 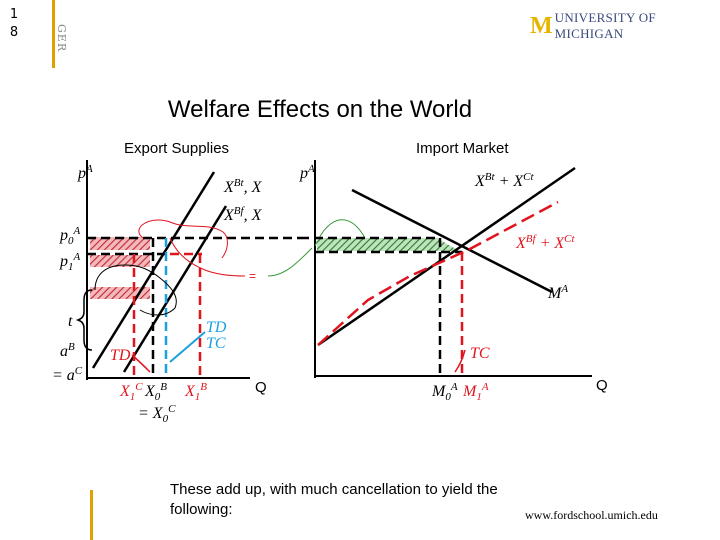 What do you see at coordinates (216, 343) in the screenshot?
I see `label-tc-mid: TC` at bounding box center [216, 343].